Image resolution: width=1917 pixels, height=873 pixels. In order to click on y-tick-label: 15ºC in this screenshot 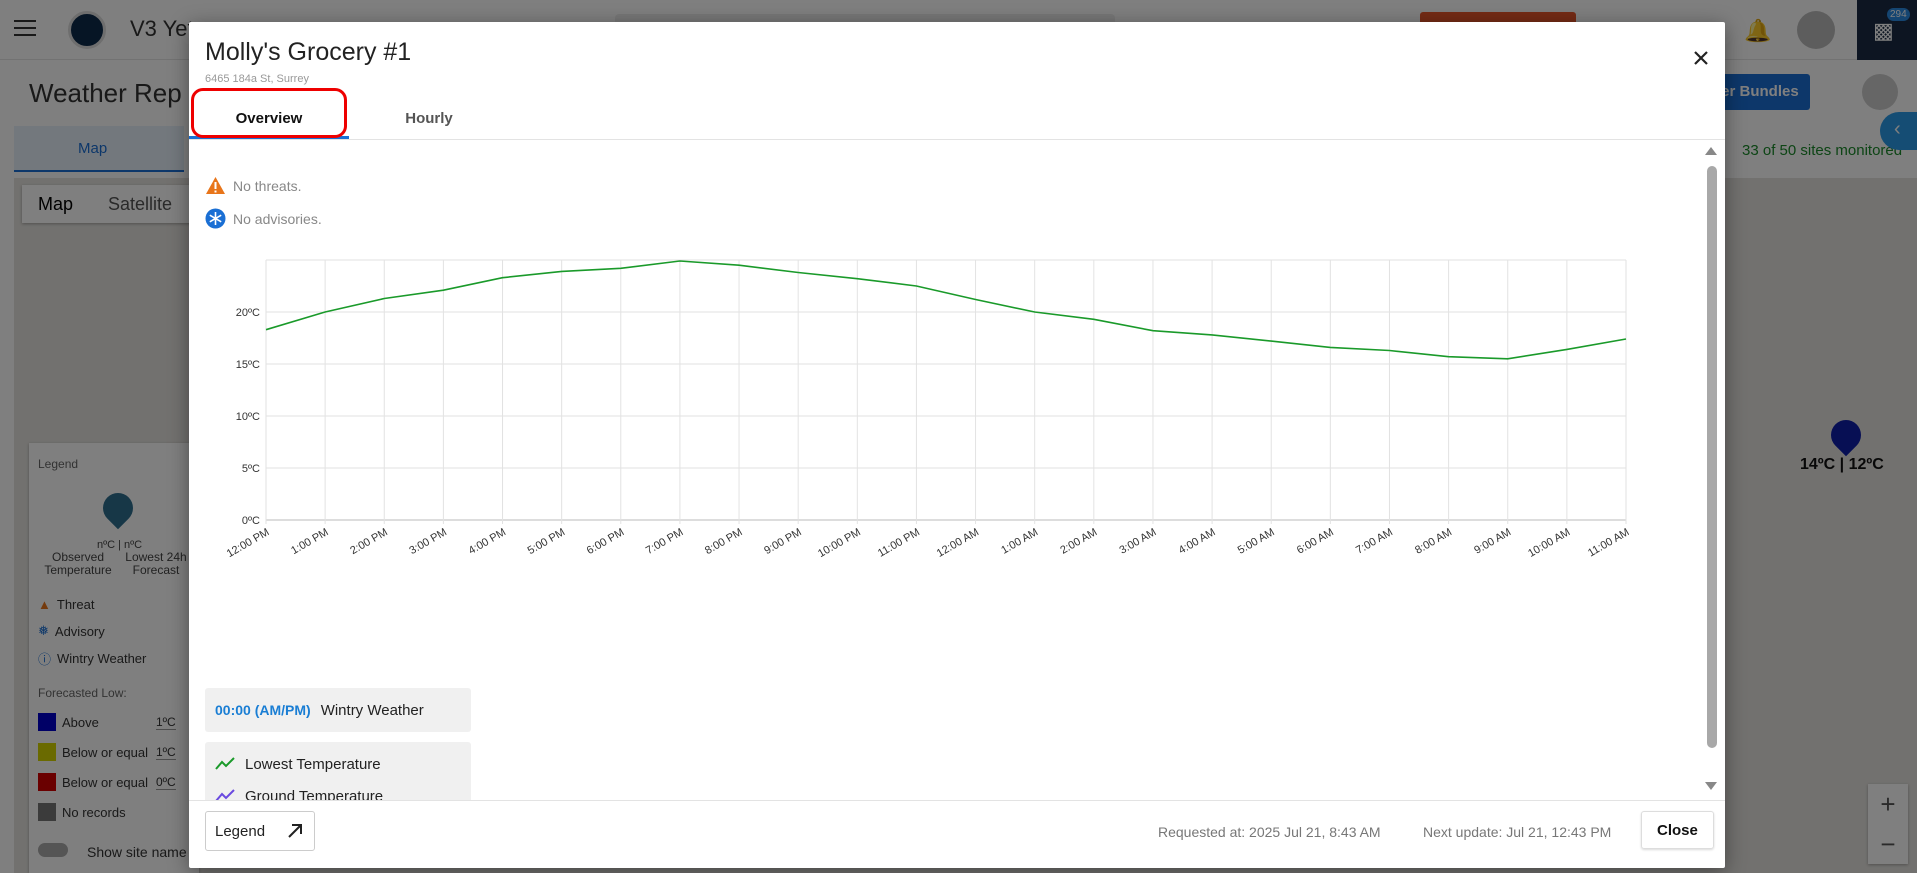, I will do `click(248, 365)`.